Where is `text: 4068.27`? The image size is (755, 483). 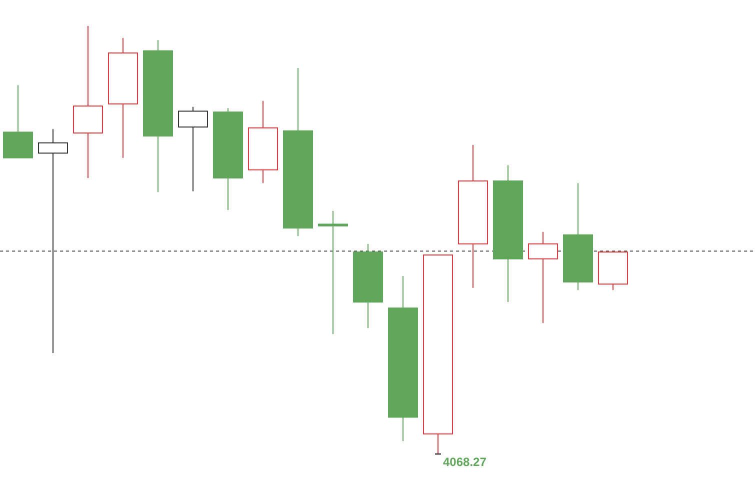
text: 4068.27 is located at coordinates (465, 462).